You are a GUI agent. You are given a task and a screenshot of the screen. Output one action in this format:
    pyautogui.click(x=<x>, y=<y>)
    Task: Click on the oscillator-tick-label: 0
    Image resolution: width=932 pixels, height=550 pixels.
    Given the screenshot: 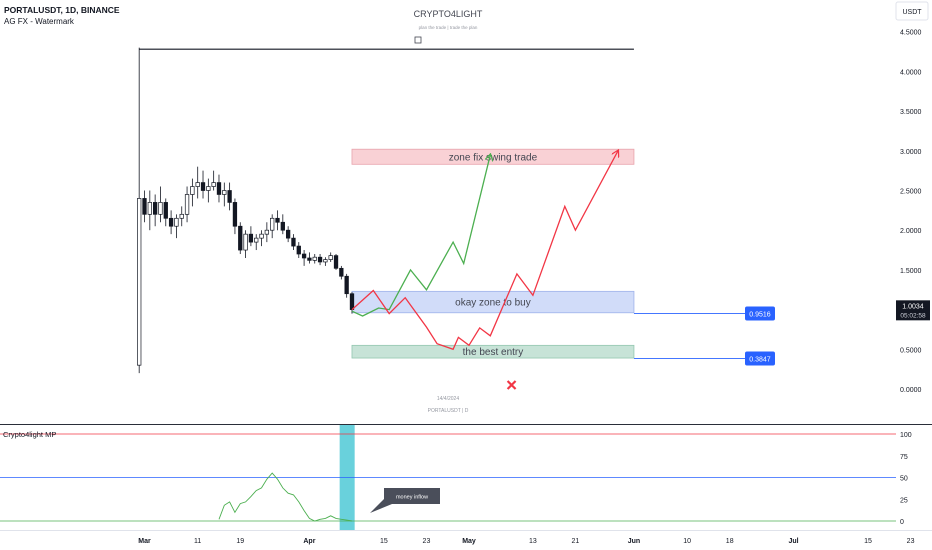 What is the action you would take?
    pyautogui.click(x=902, y=522)
    